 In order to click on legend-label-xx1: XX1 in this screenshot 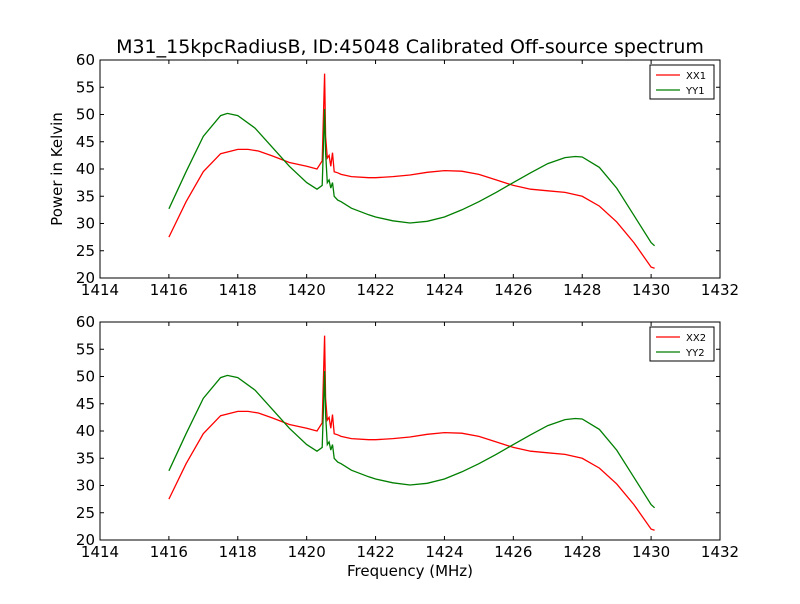, I will do `click(696, 76)`.